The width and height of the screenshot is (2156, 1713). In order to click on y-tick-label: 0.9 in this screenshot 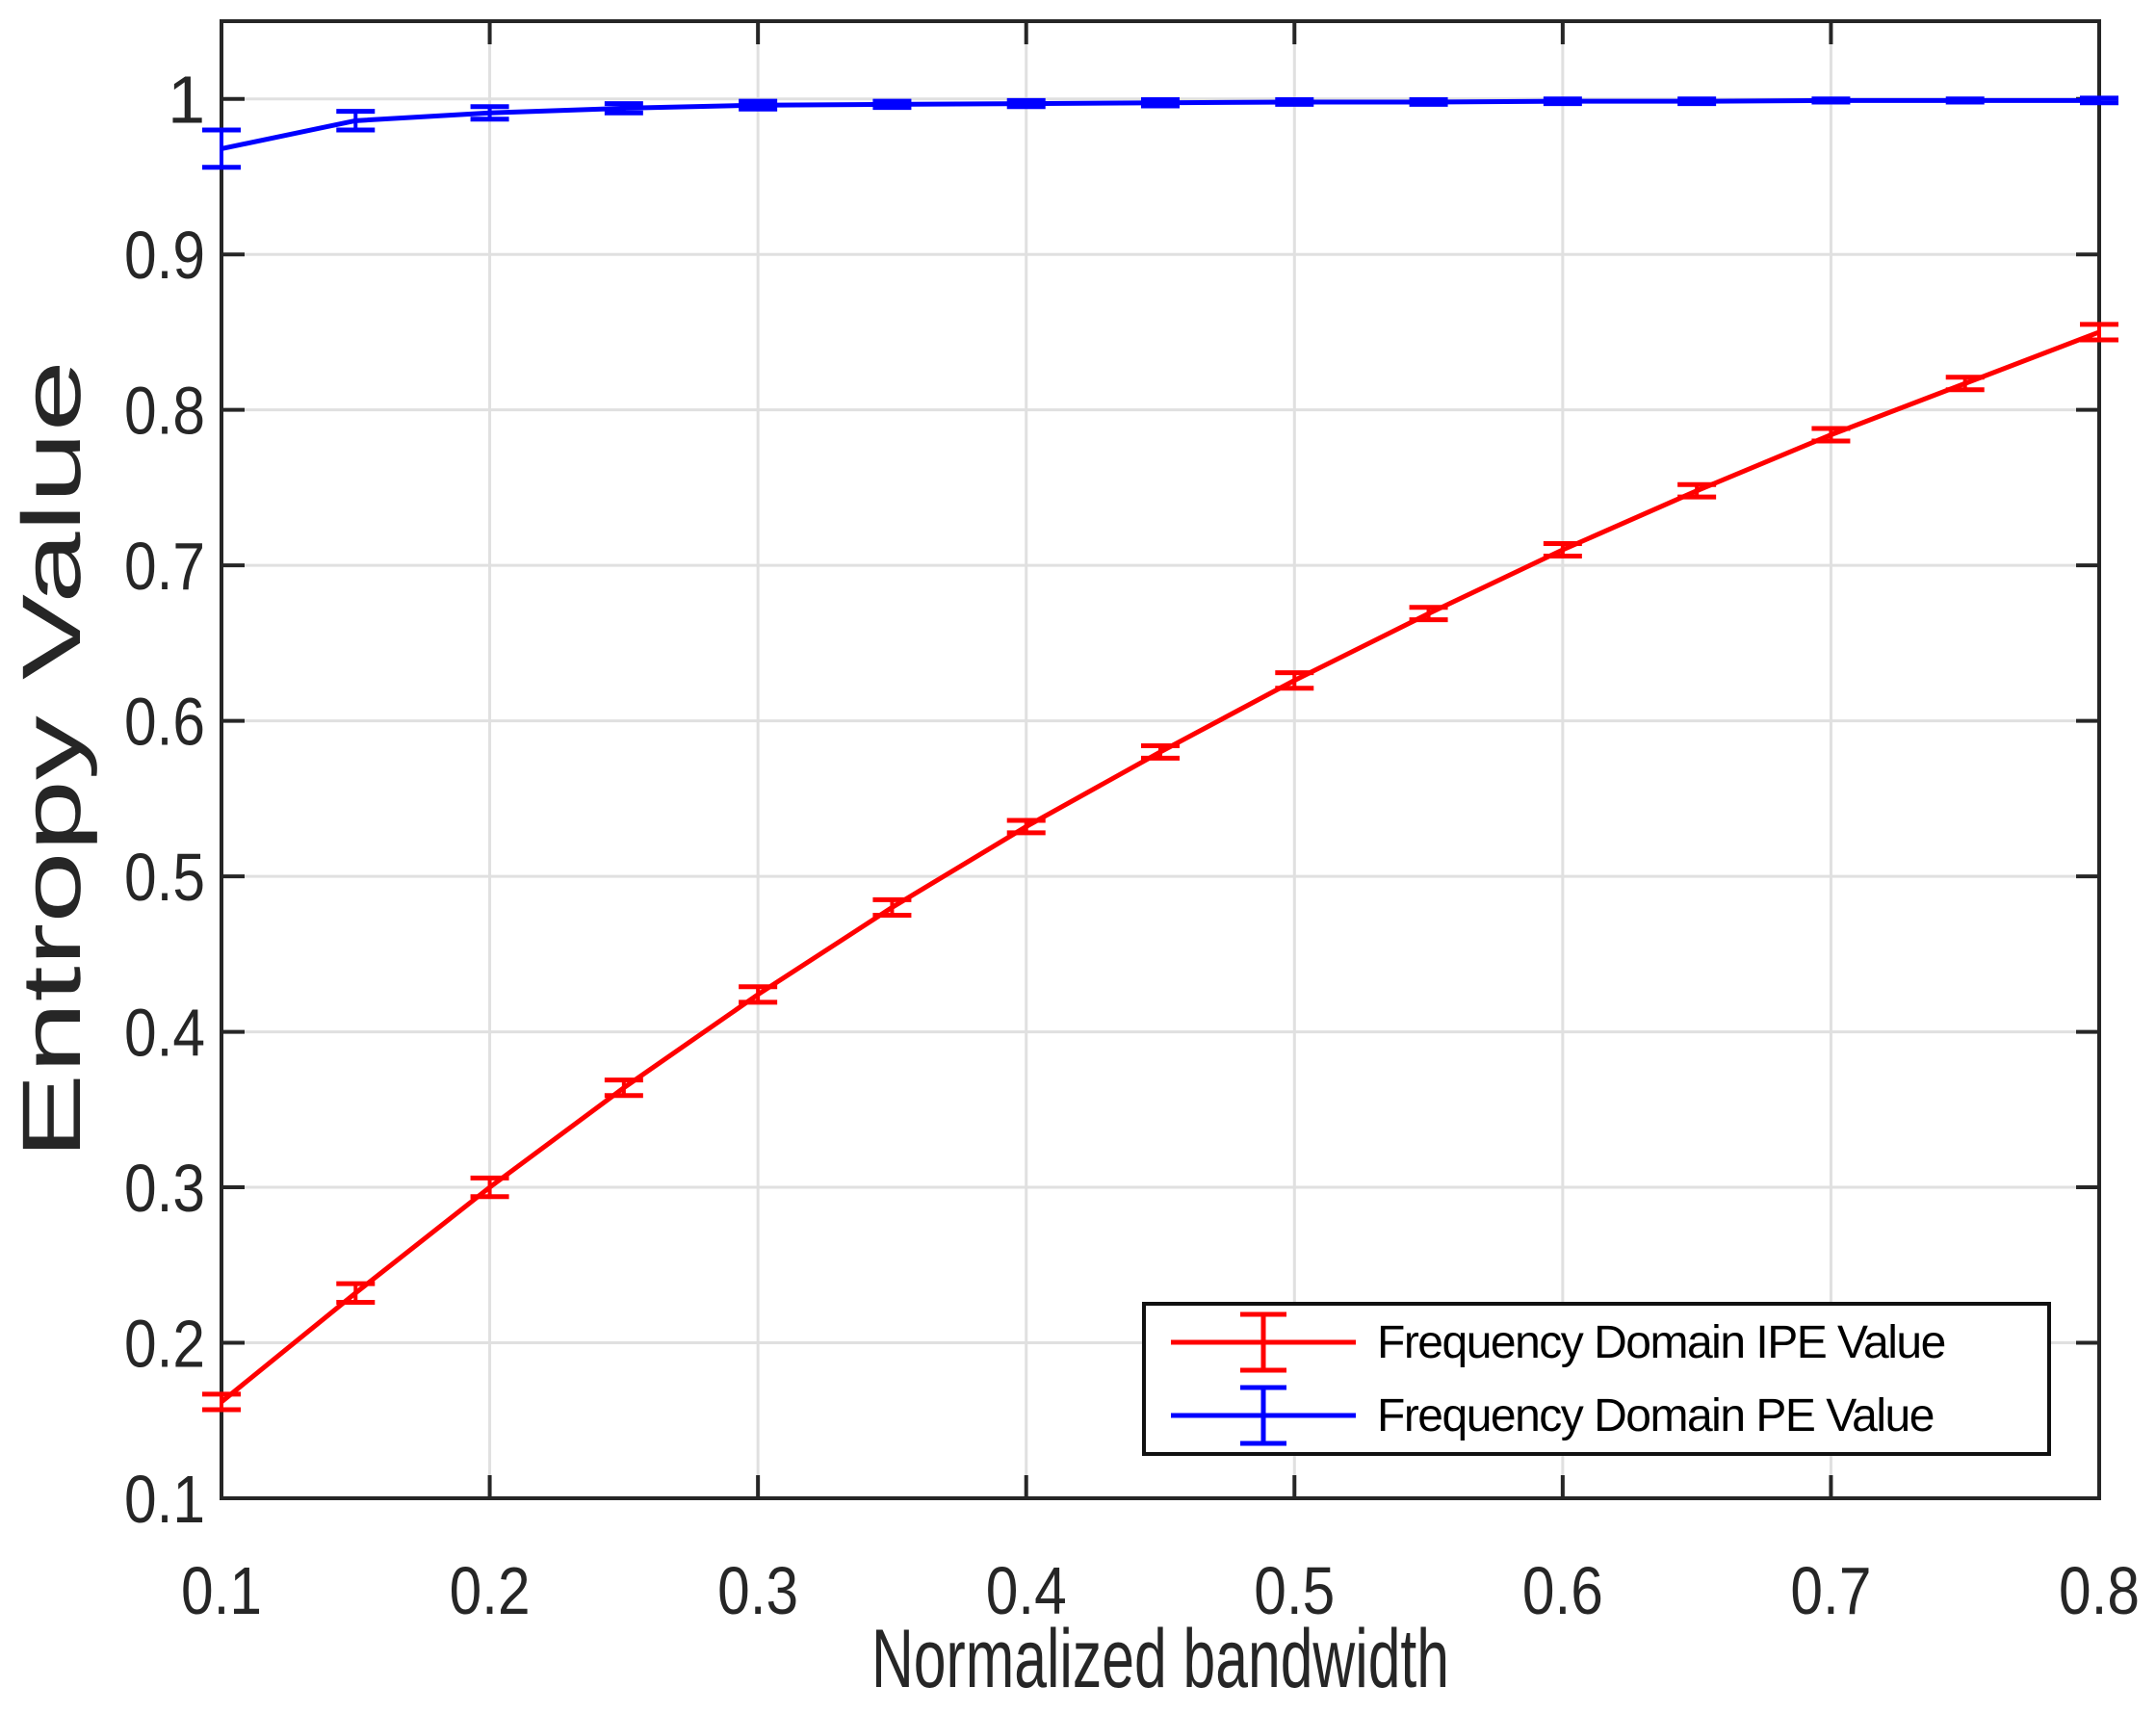, I will do `click(164, 255)`.